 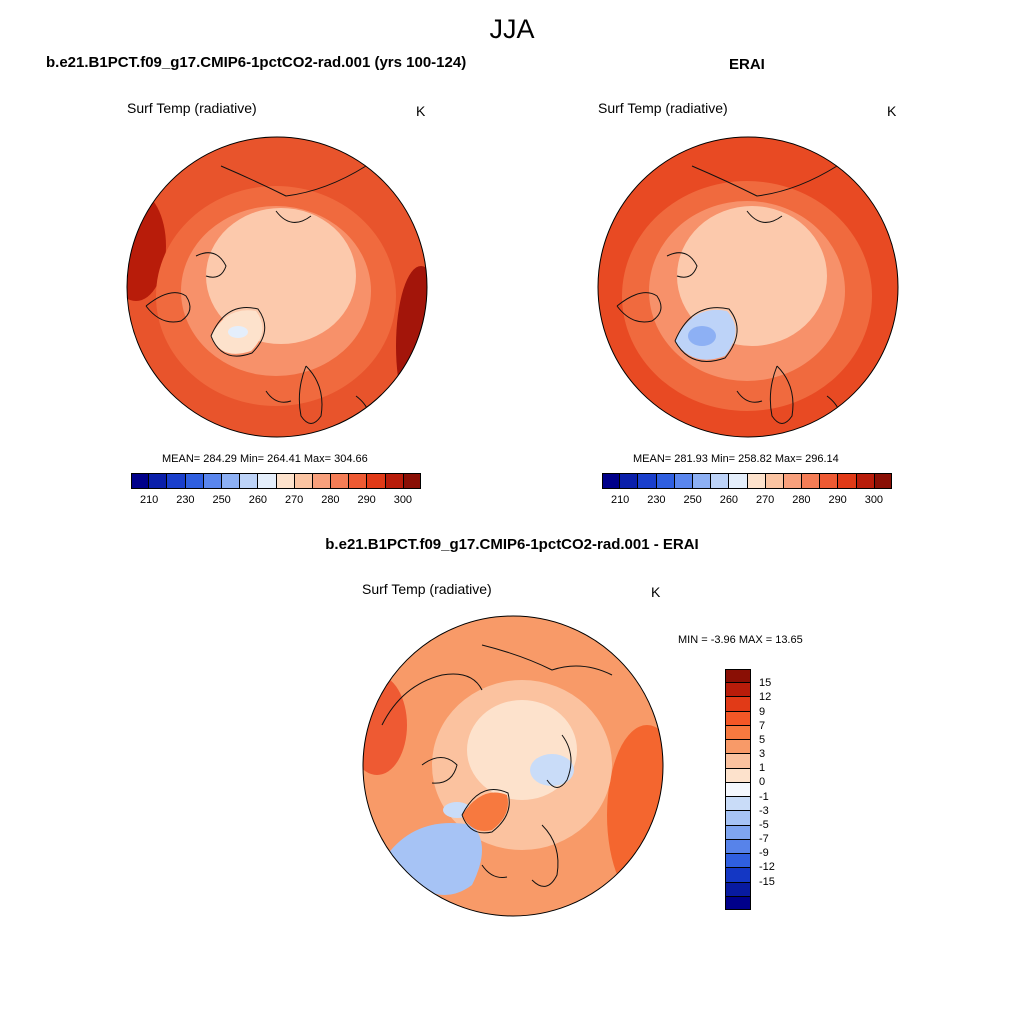 What do you see at coordinates (762, 711) in the screenshot?
I see `diff-colorbar-tick-label: 9` at bounding box center [762, 711].